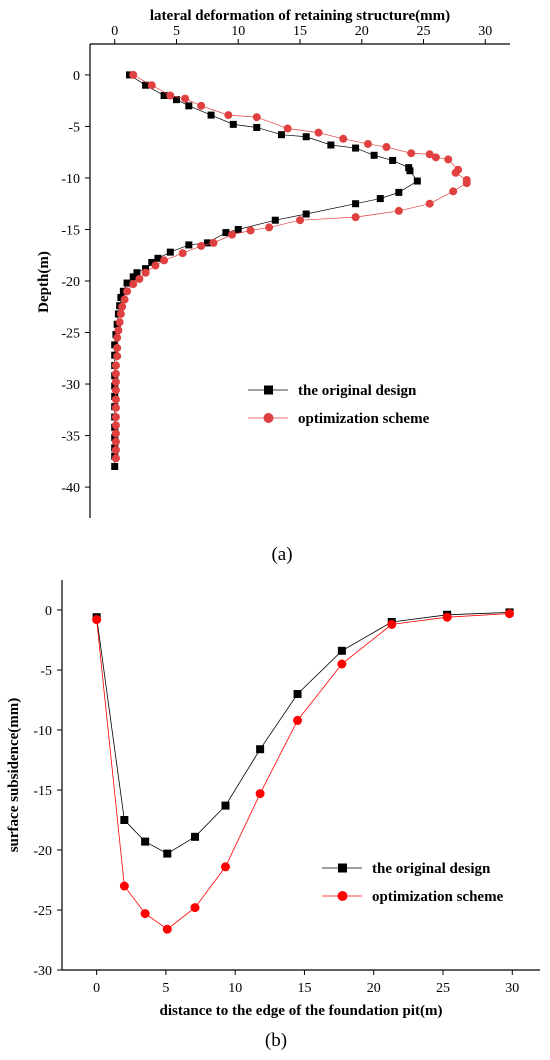  What do you see at coordinates (42, 731) in the screenshot?
I see `y-tick-label: -10` at bounding box center [42, 731].